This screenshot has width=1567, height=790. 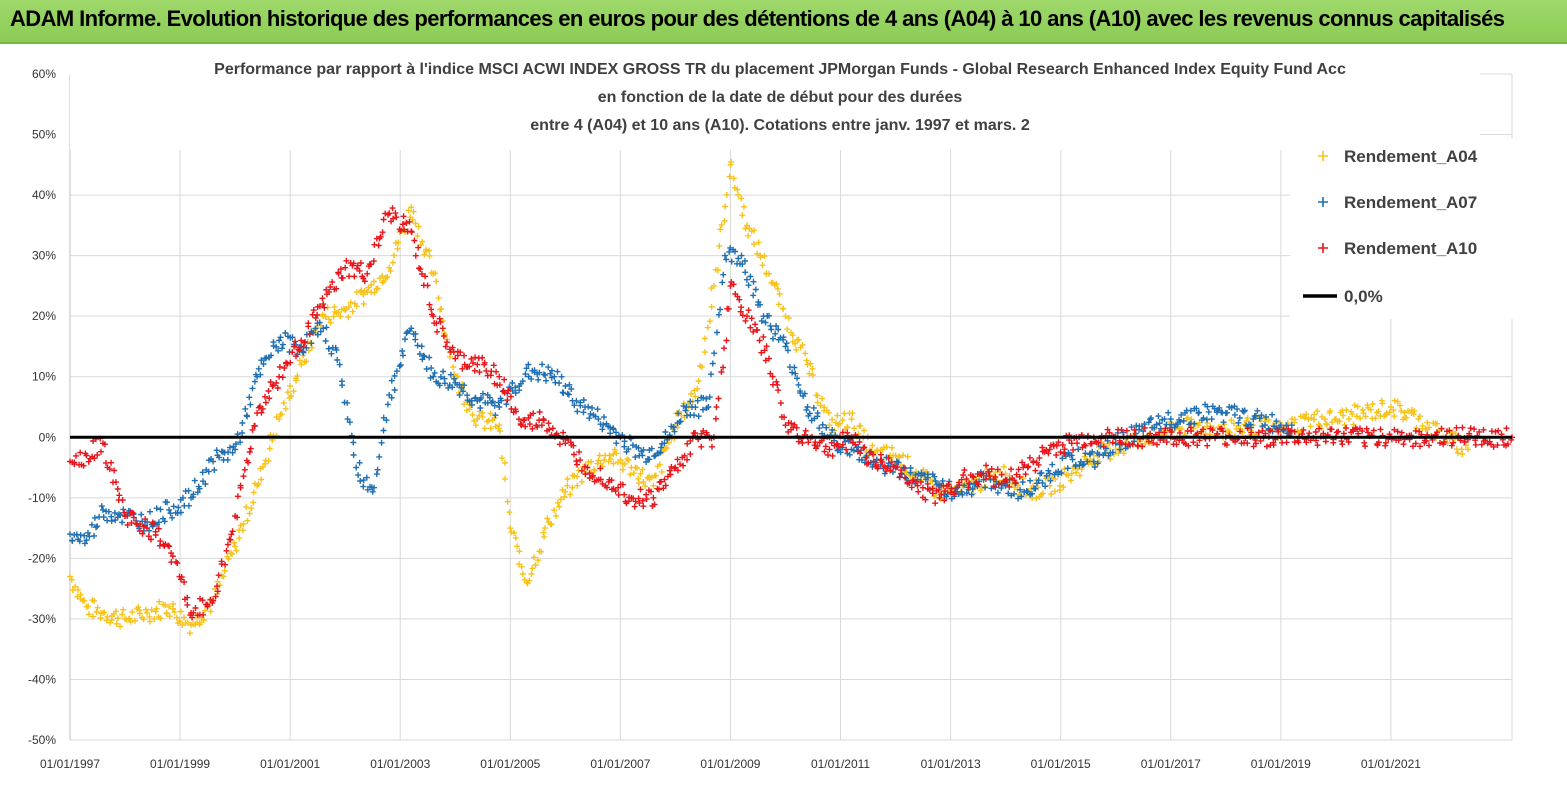 What do you see at coordinates (400, 764) in the screenshot?
I see `x-tick-label: 01/01/2003` at bounding box center [400, 764].